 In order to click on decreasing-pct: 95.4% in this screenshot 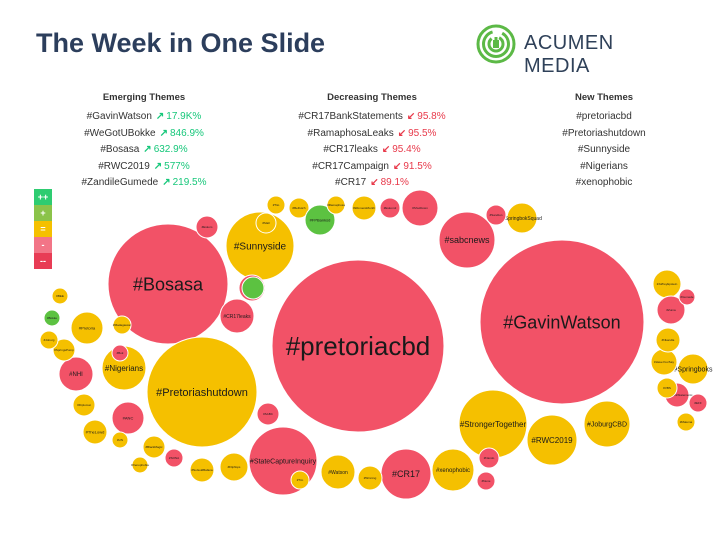, I will do `click(406, 149)`.